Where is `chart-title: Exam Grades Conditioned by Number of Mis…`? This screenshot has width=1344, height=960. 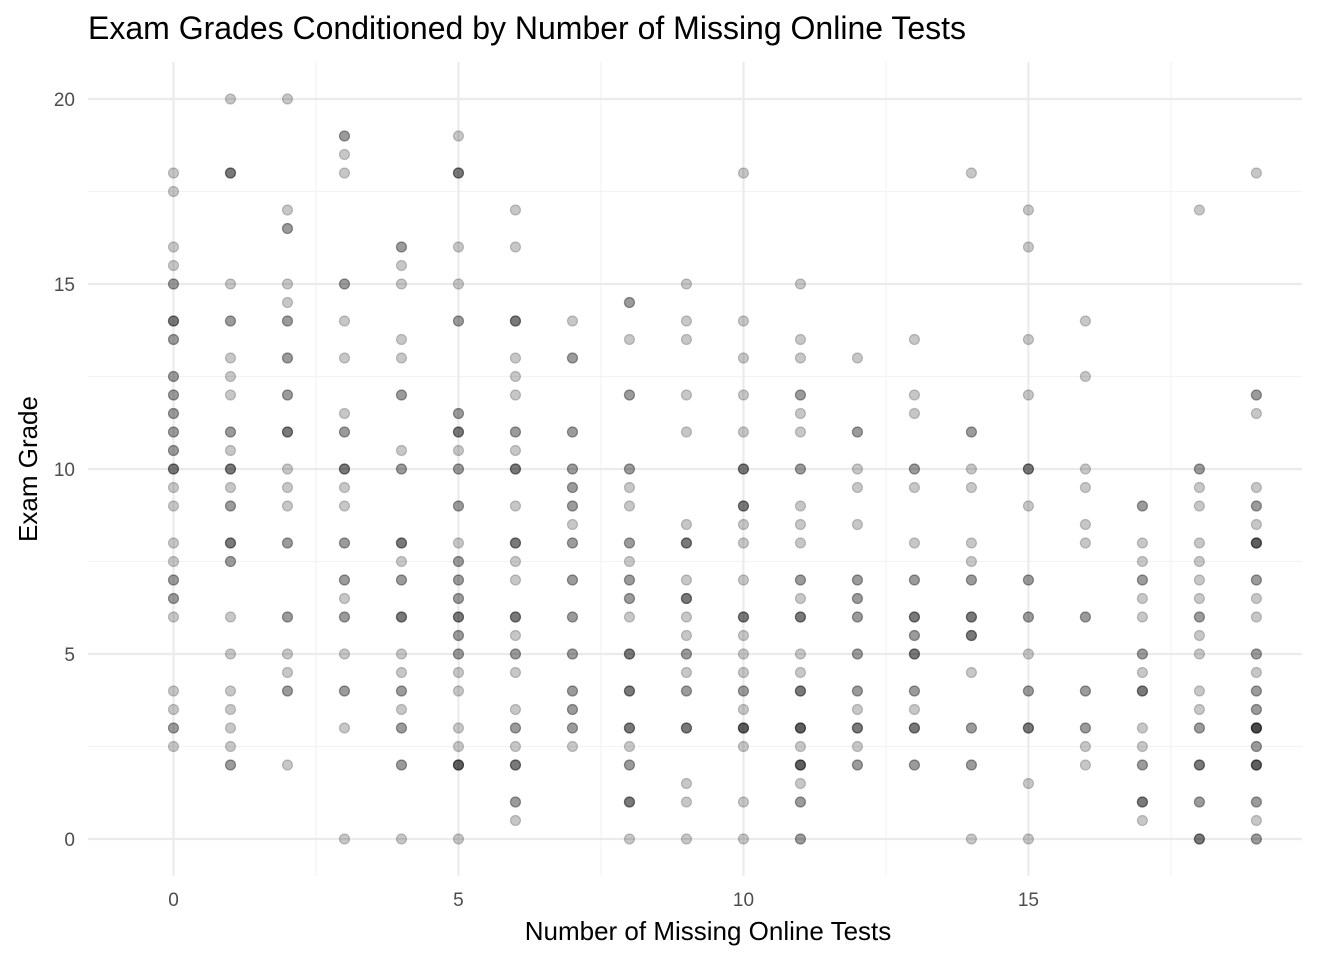 chart-title: Exam Grades Conditioned by Number of Mis… is located at coordinates (527, 28).